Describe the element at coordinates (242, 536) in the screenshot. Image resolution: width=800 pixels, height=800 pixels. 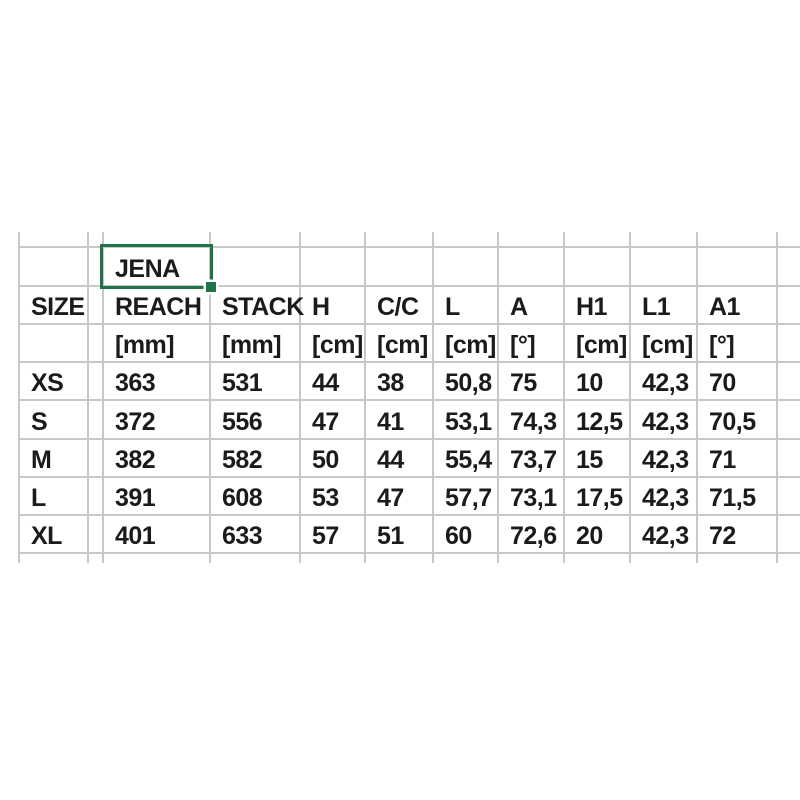
I see `data-cell: 633` at that location.